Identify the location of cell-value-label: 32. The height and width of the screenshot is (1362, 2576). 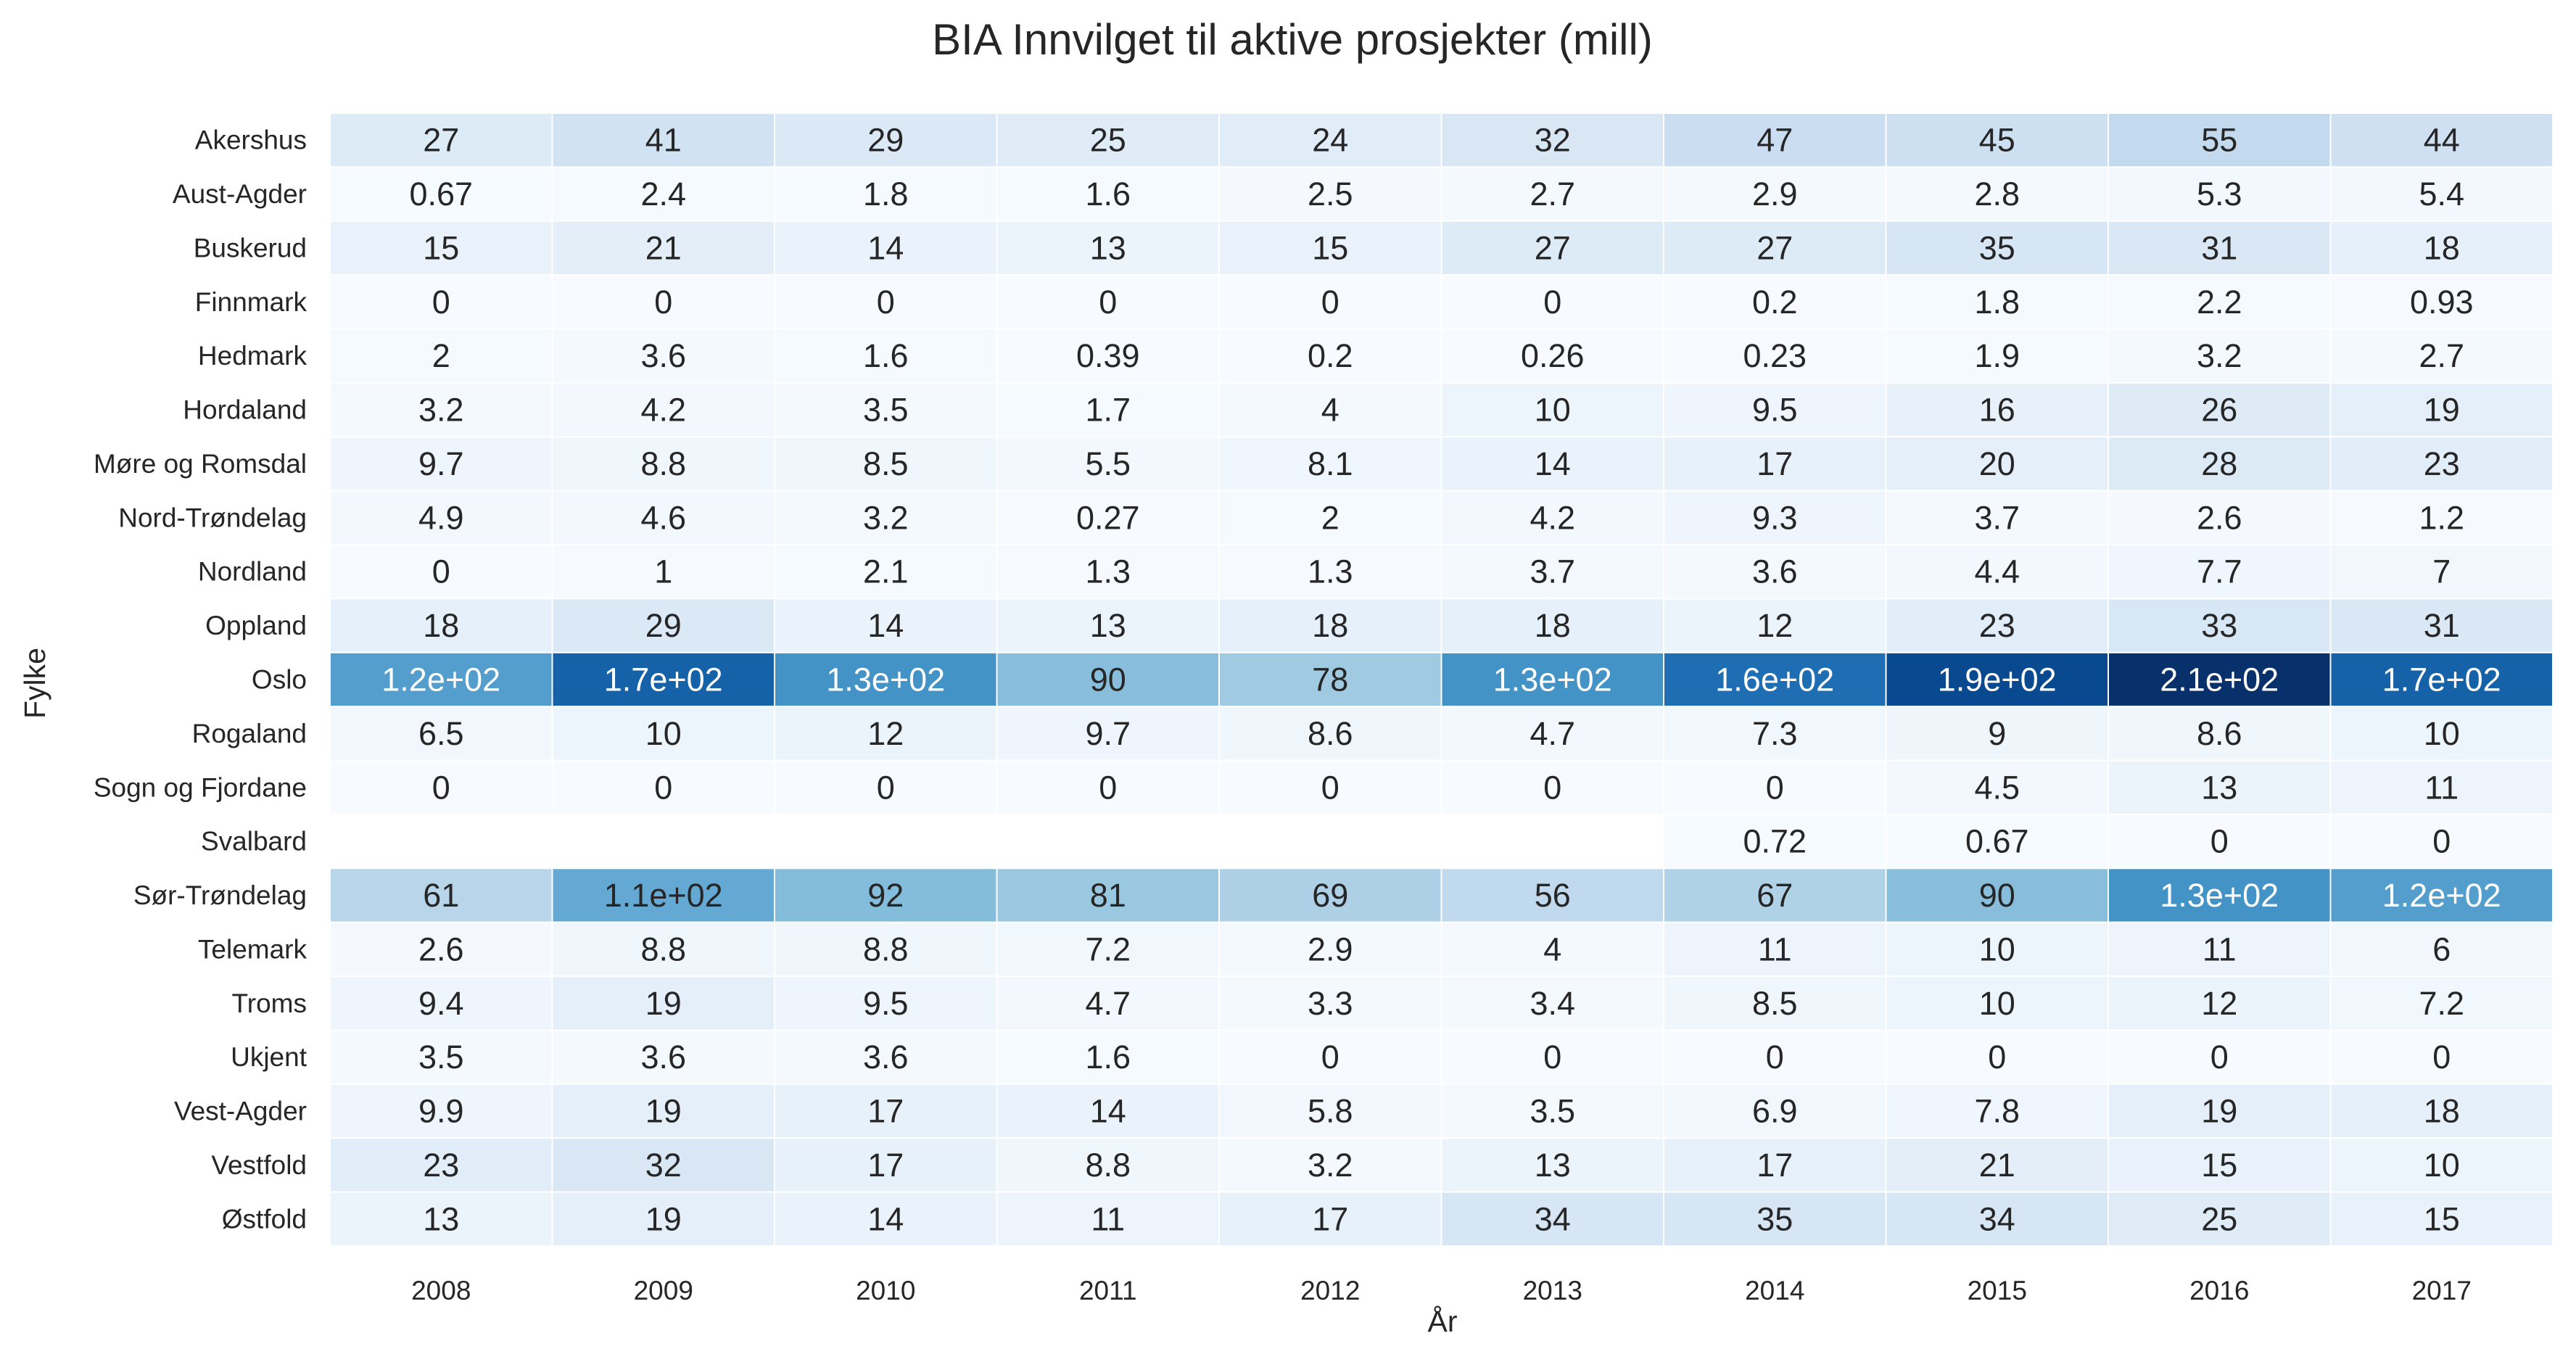
(1553, 140).